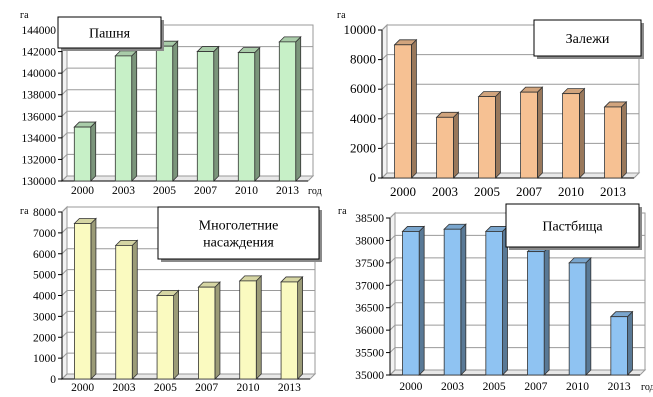  Describe the element at coordinates (209, 330) in the screenshot. I see `bar-2007` at that location.